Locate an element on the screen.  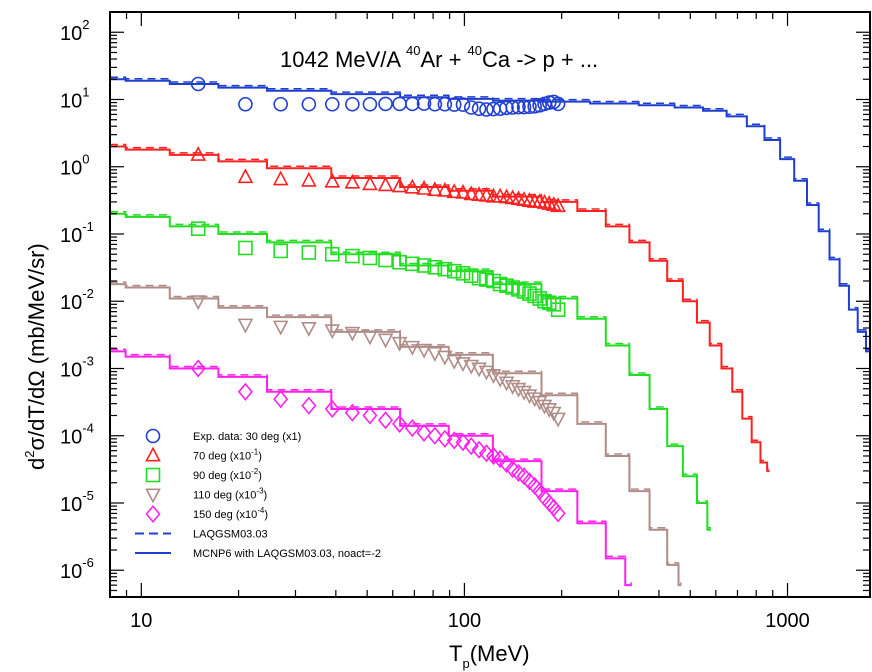
y-tick-label: 10⁰ is located at coordinates (74, 166).